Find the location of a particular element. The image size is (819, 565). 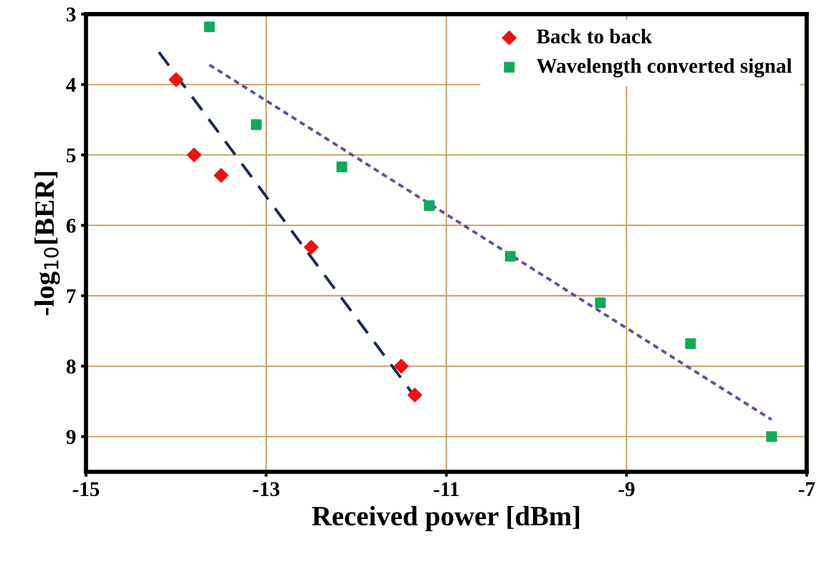

x-tick-label: -15 is located at coordinates (86, 489).